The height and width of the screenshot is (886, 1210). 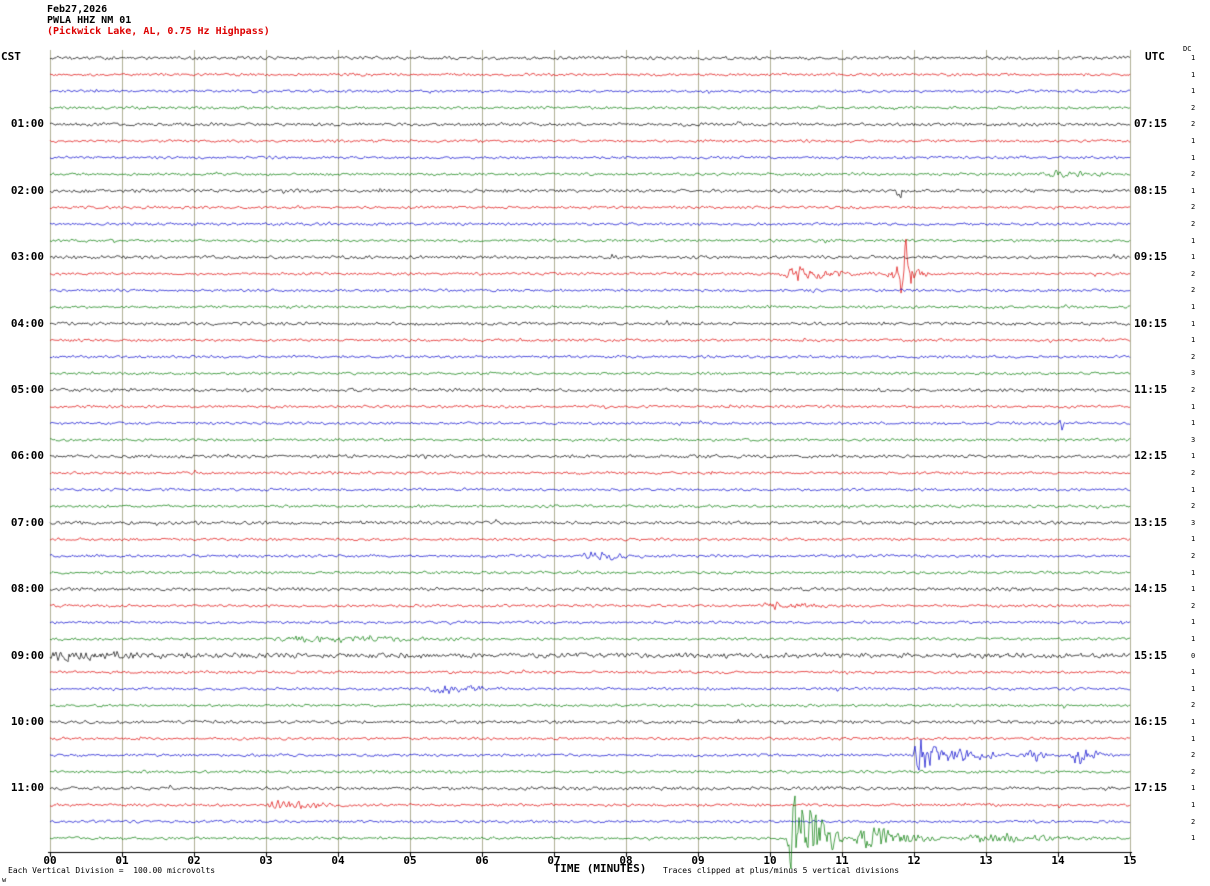 I want to click on minute-label: 02, so click(x=194, y=860).